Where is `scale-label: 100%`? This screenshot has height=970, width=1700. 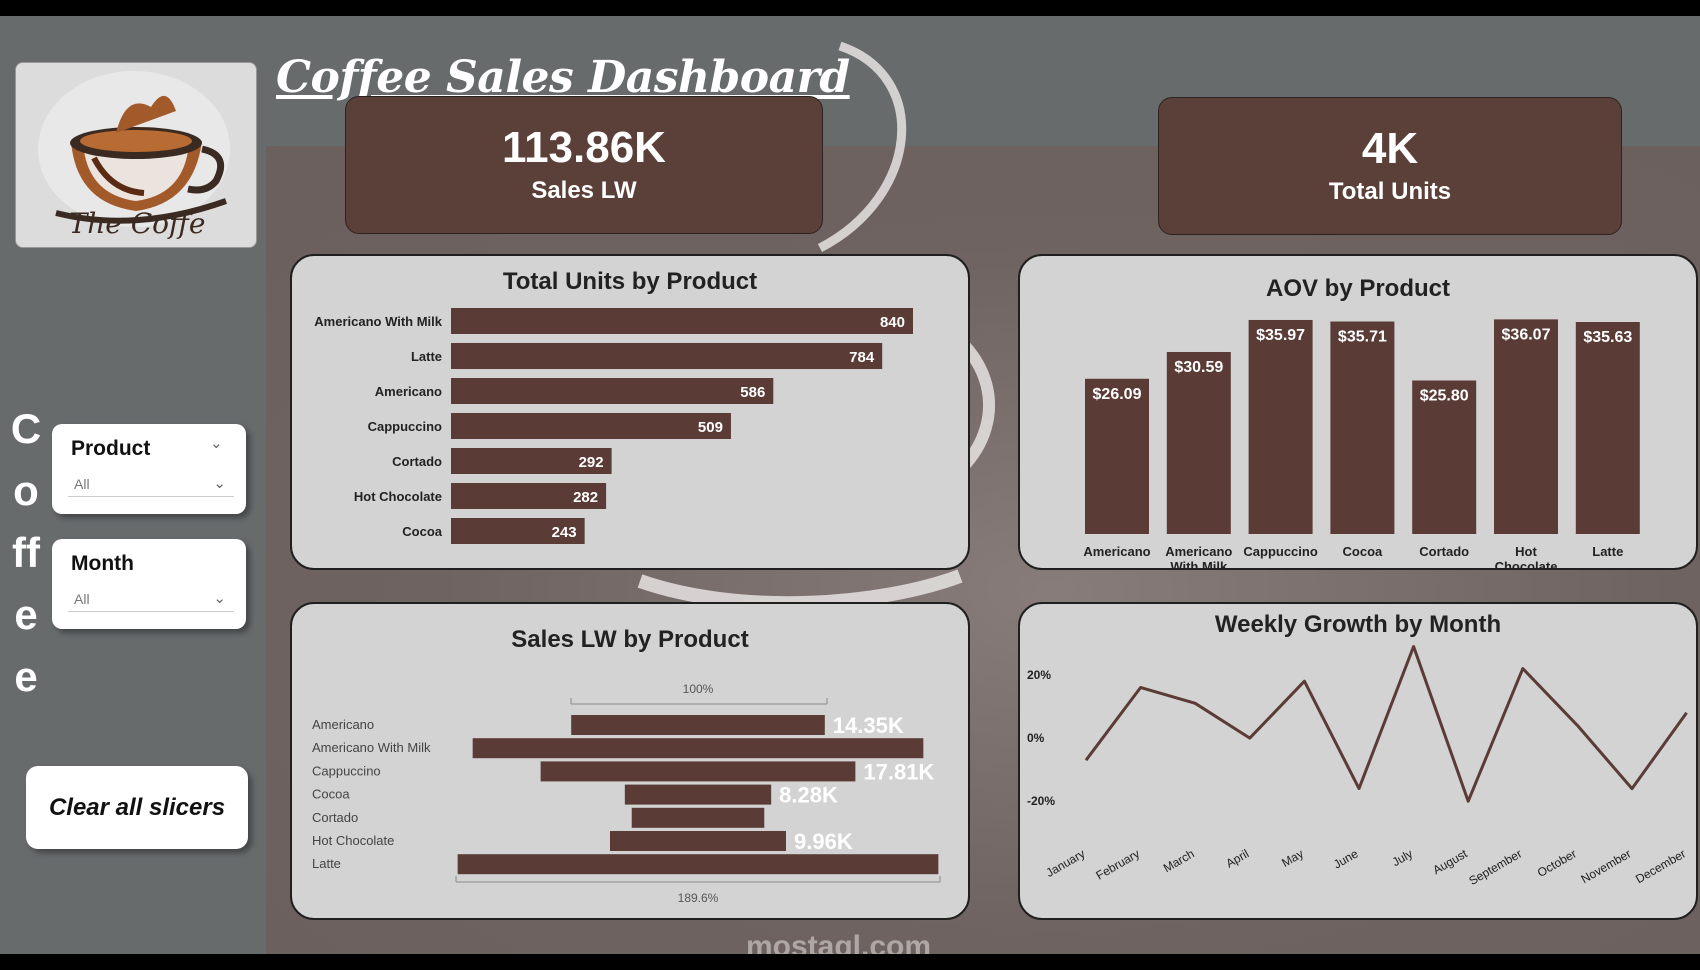
scale-label: 100% is located at coordinates (698, 689).